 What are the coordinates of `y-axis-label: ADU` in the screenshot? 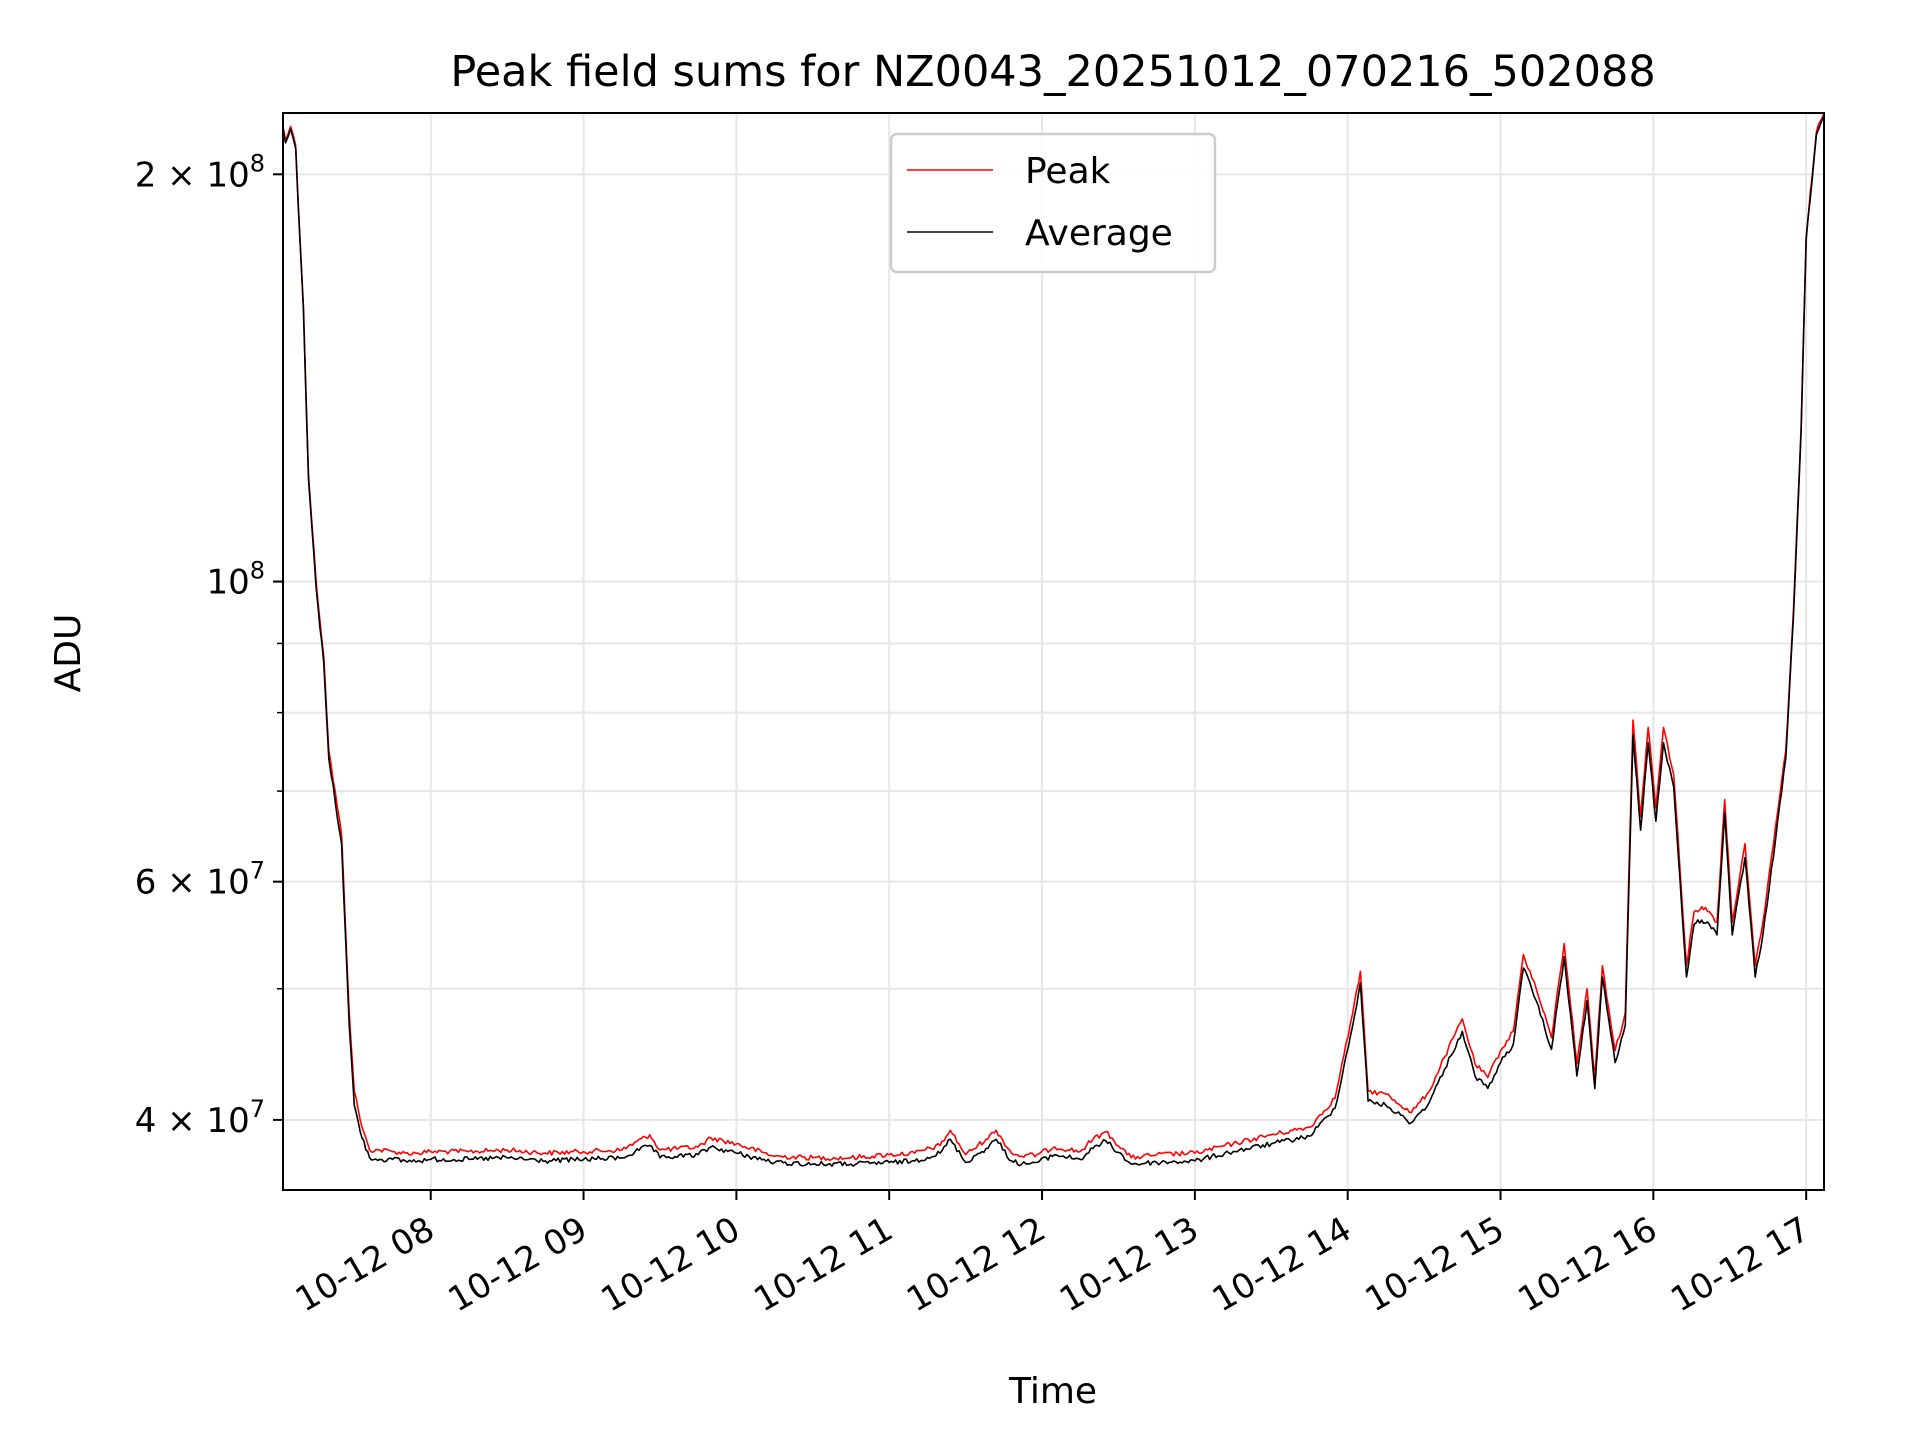 It's located at (68, 653).